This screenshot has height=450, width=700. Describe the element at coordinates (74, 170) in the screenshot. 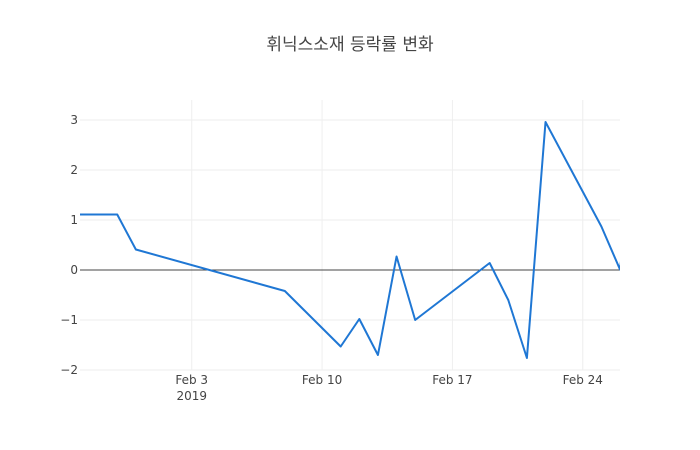

I see `y-tick-label: 2` at that location.